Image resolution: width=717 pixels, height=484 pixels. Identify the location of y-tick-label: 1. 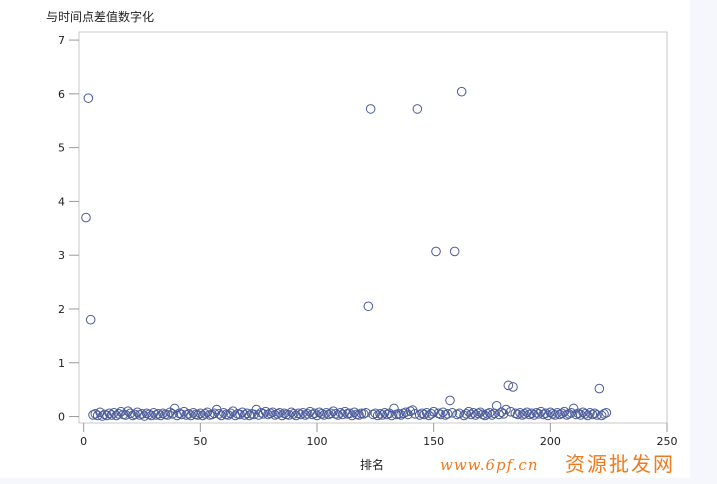
(61, 363).